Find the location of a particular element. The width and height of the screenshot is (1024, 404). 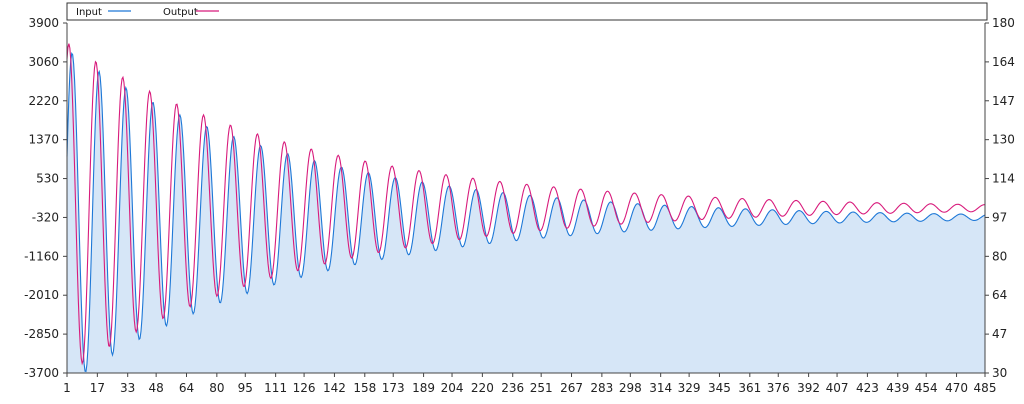

x-tick-label: 439 is located at coordinates (897, 388).